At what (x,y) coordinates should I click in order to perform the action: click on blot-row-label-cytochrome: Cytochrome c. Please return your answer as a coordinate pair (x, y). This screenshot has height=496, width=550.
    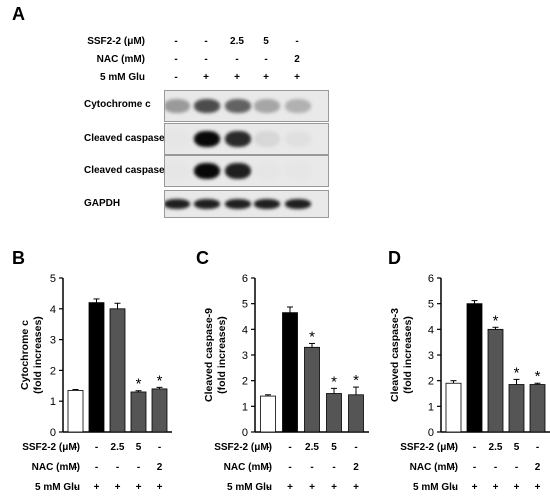
    Looking at the image, I should click on (117, 104).